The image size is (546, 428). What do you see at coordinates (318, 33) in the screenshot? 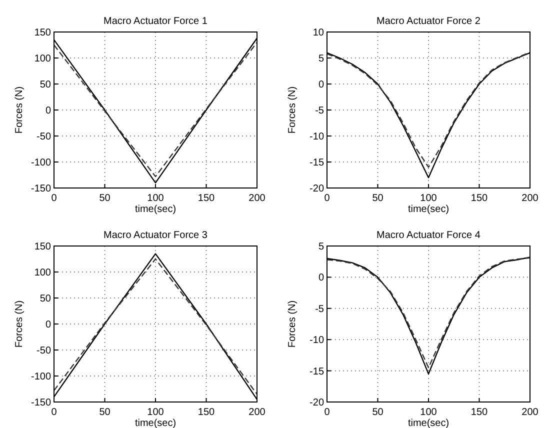
I see `y-tick-label: 10` at bounding box center [318, 33].